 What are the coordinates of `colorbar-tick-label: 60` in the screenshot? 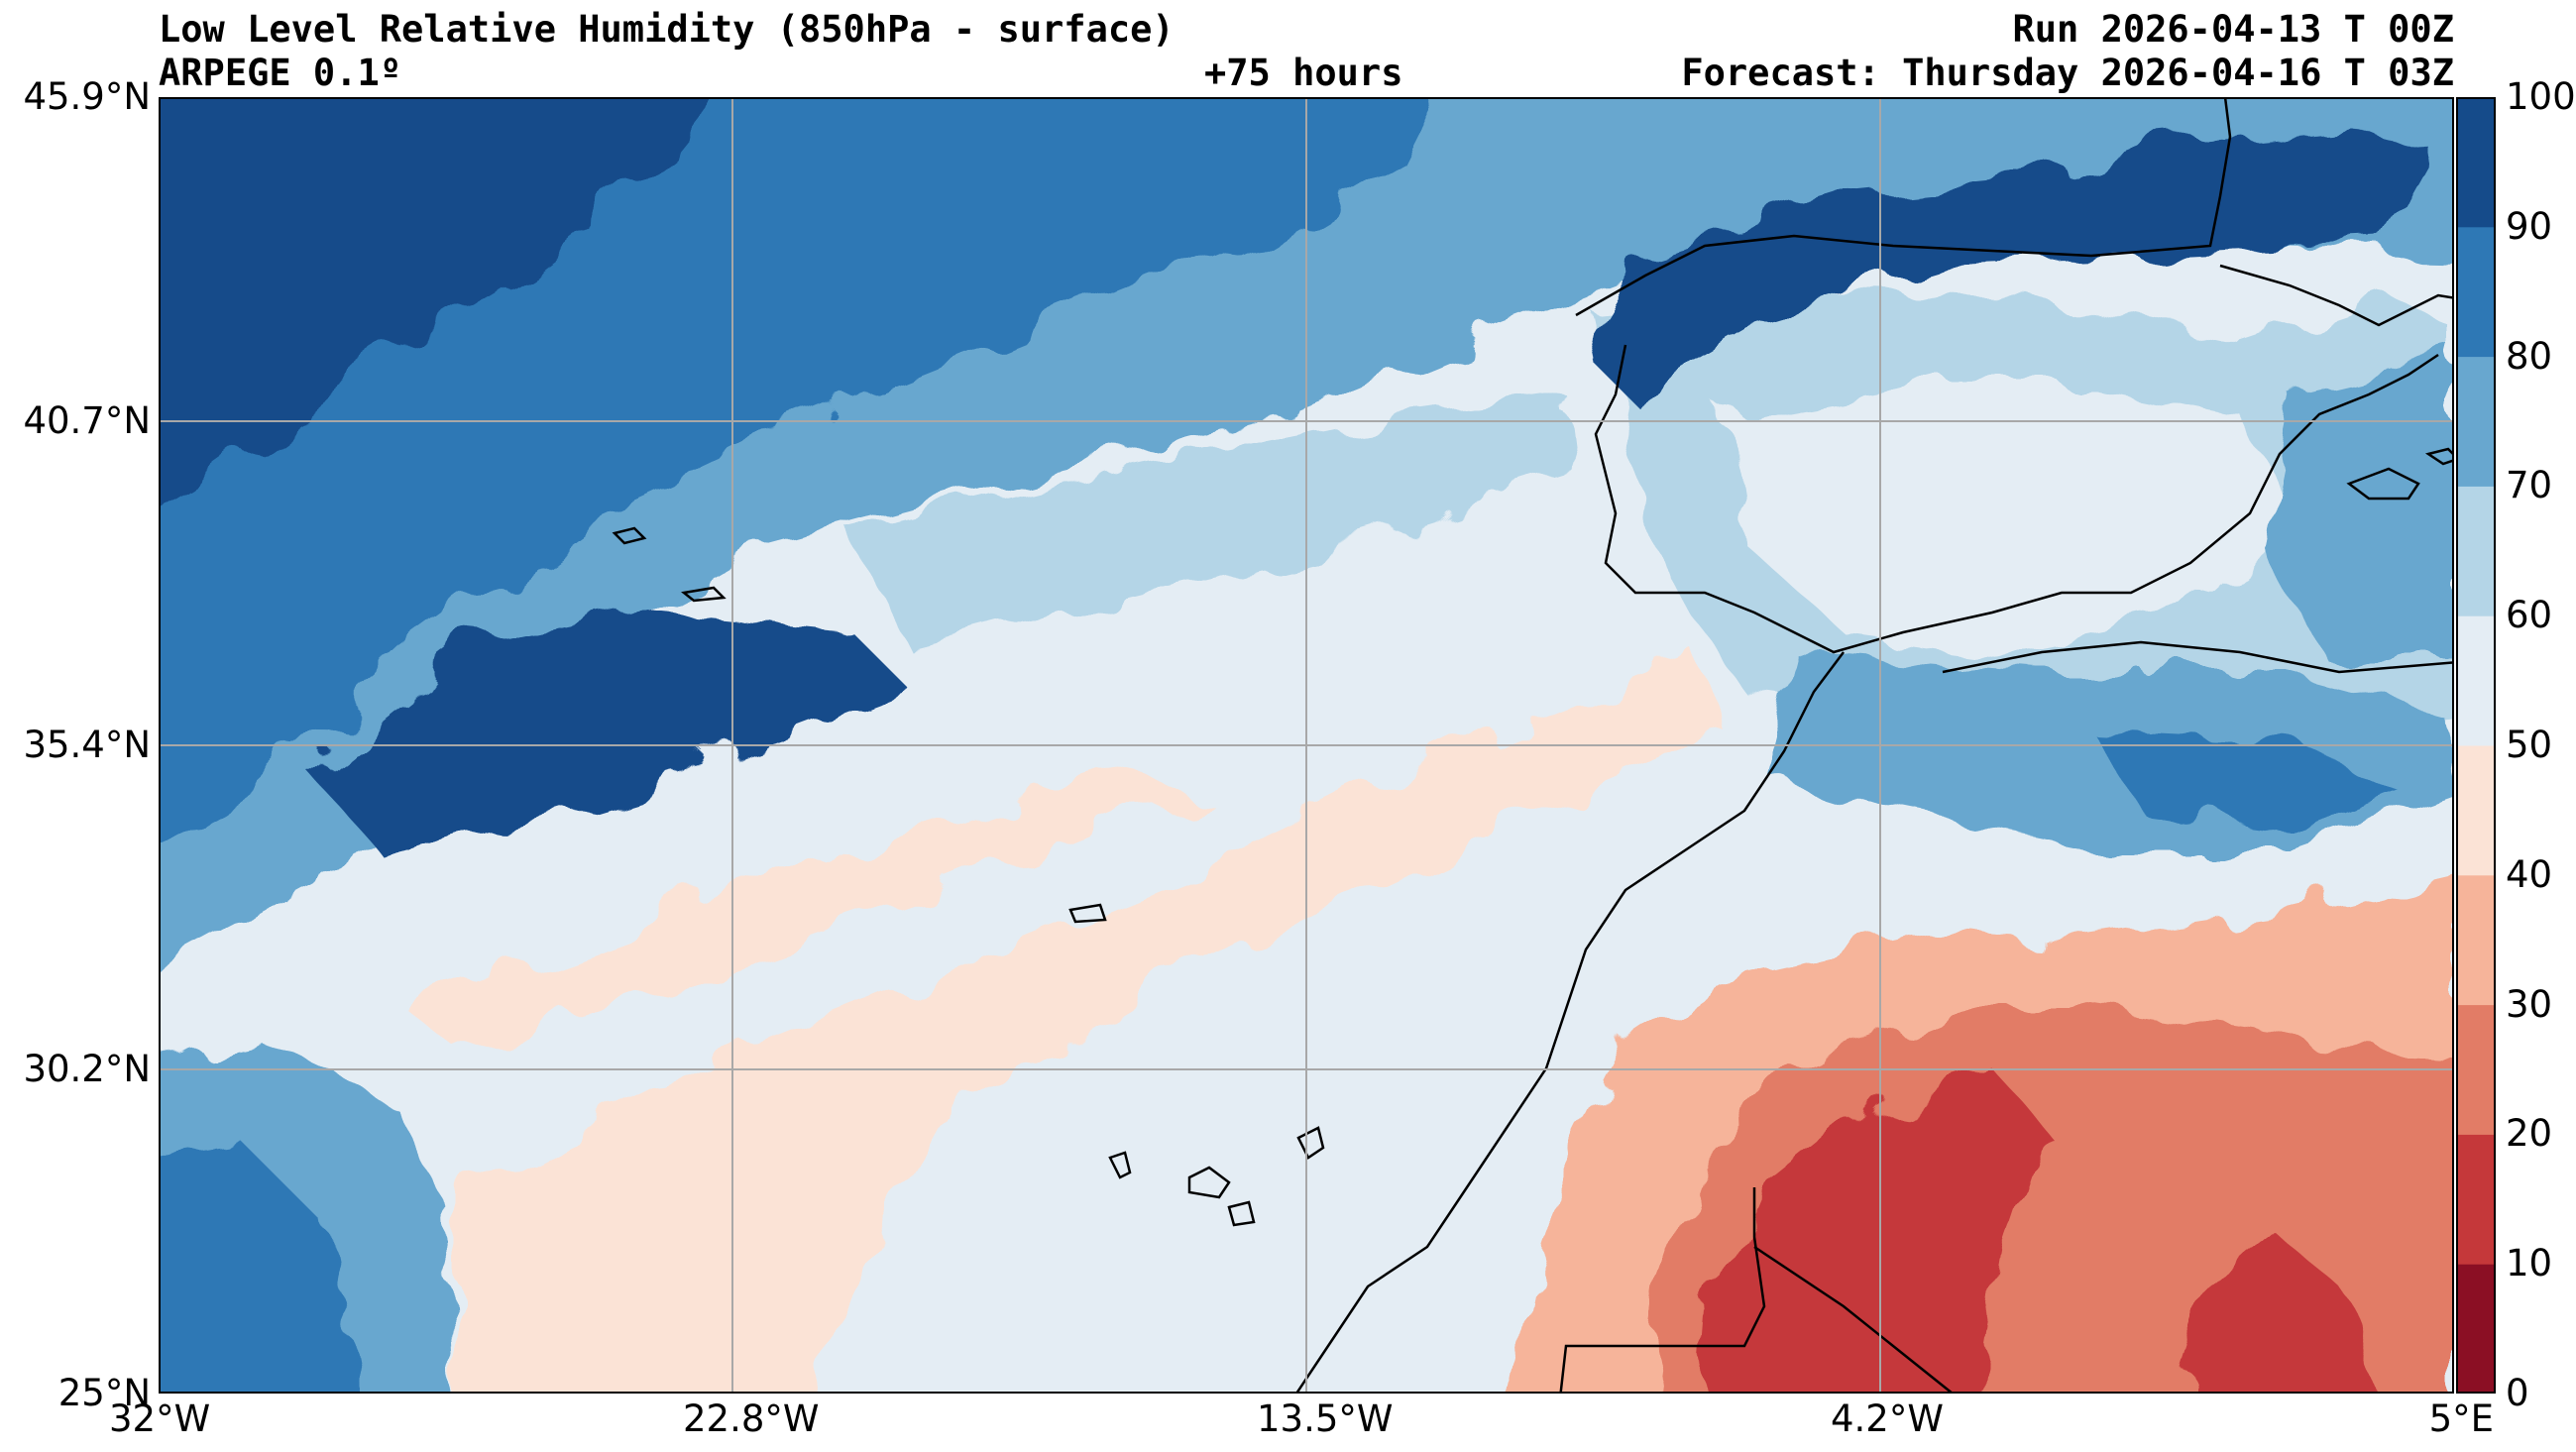 It's located at (2529, 615).